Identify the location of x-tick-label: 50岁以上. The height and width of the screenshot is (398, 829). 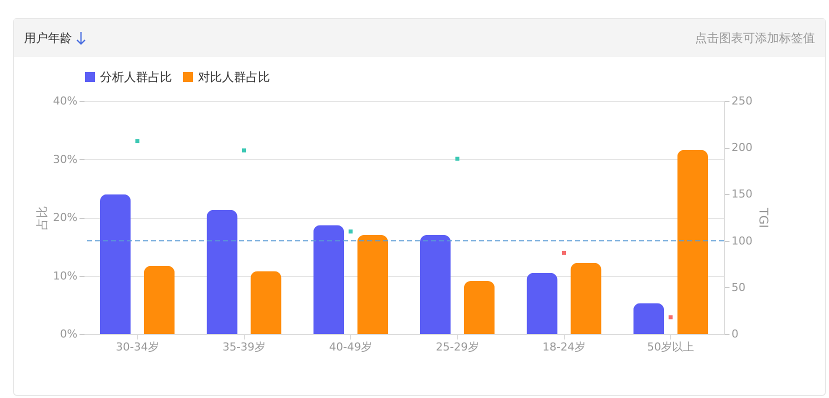
(670, 347).